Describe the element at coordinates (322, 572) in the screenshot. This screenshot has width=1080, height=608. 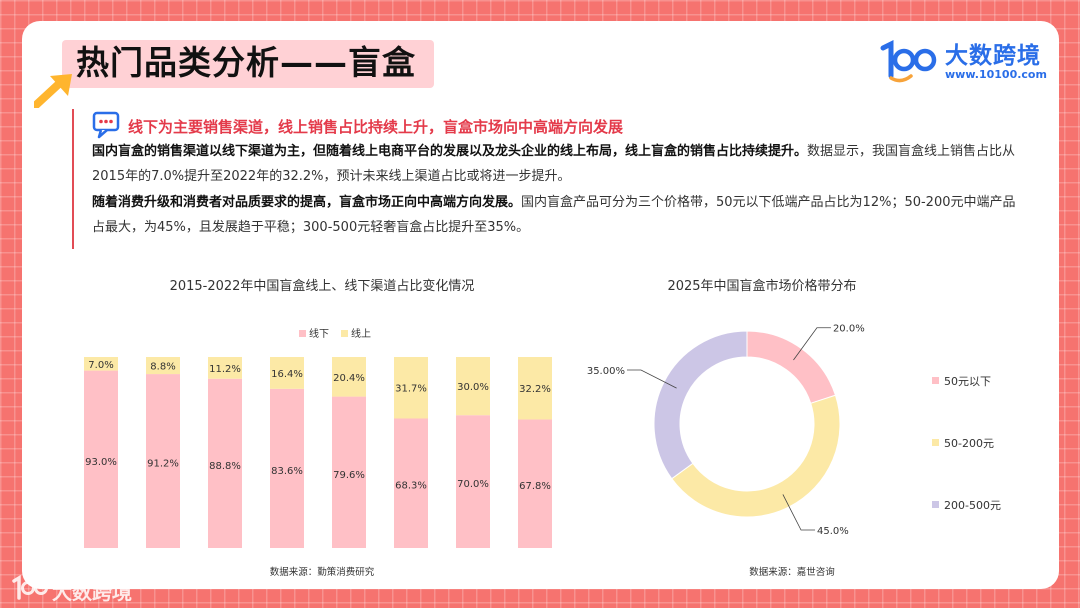
I see `bar-chart-source: 数据来源：勤策消费研究` at that location.